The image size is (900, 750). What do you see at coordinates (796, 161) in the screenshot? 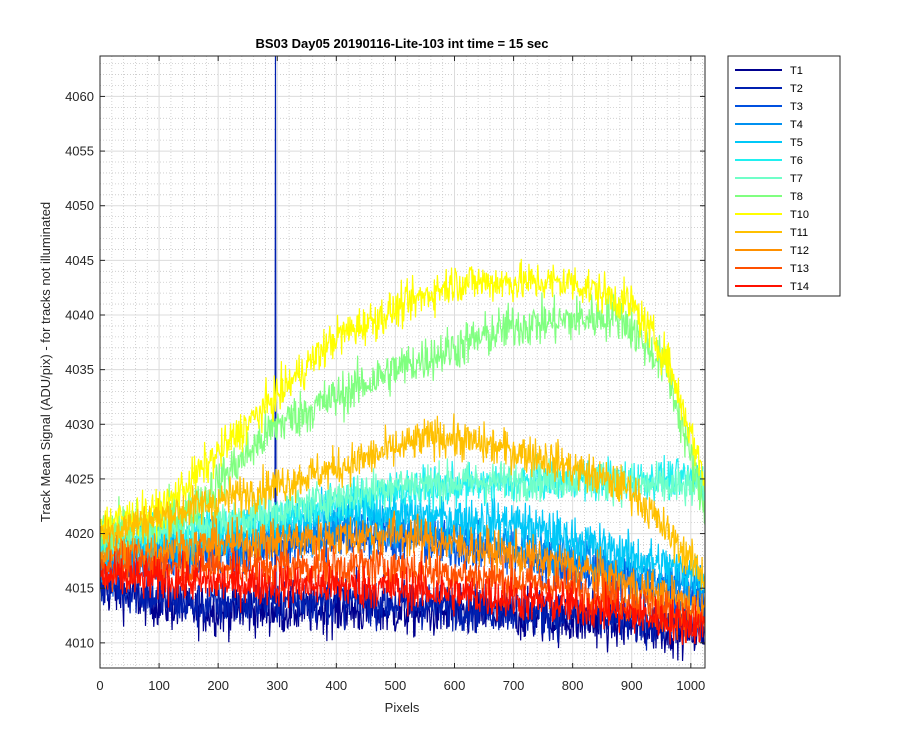
I see `legend-label-t6: T6` at bounding box center [796, 161].